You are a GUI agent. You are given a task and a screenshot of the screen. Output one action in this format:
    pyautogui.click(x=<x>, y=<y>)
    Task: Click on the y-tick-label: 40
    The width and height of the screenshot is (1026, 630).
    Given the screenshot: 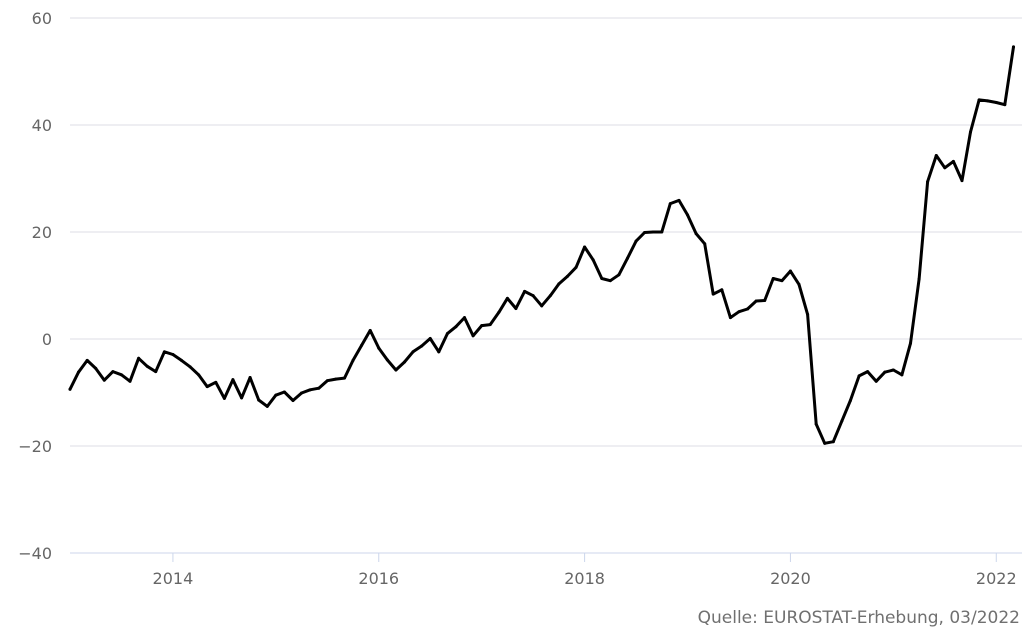 What is the action you would take?
    pyautogui.click(x=42, y=125)
    